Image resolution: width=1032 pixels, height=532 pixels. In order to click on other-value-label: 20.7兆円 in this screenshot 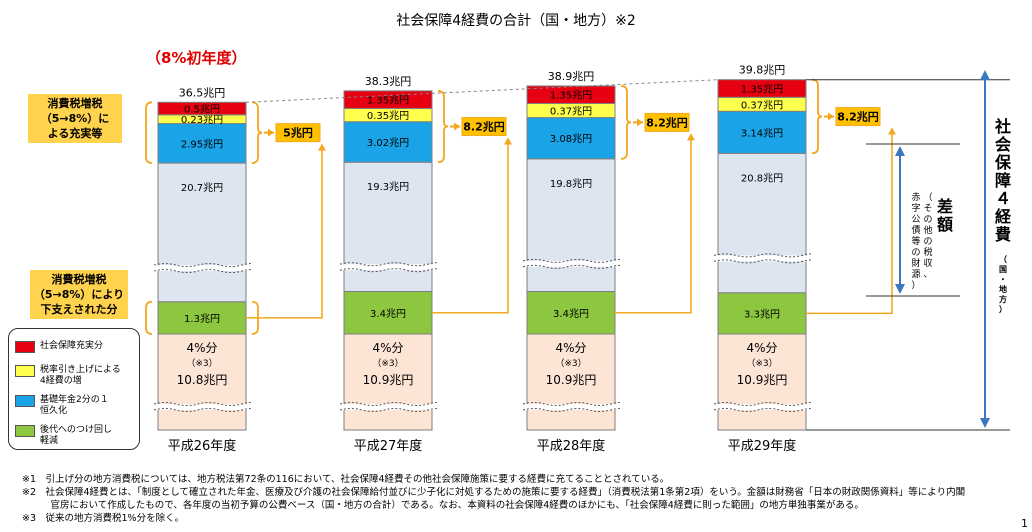, I will do `click(202, 188)`.